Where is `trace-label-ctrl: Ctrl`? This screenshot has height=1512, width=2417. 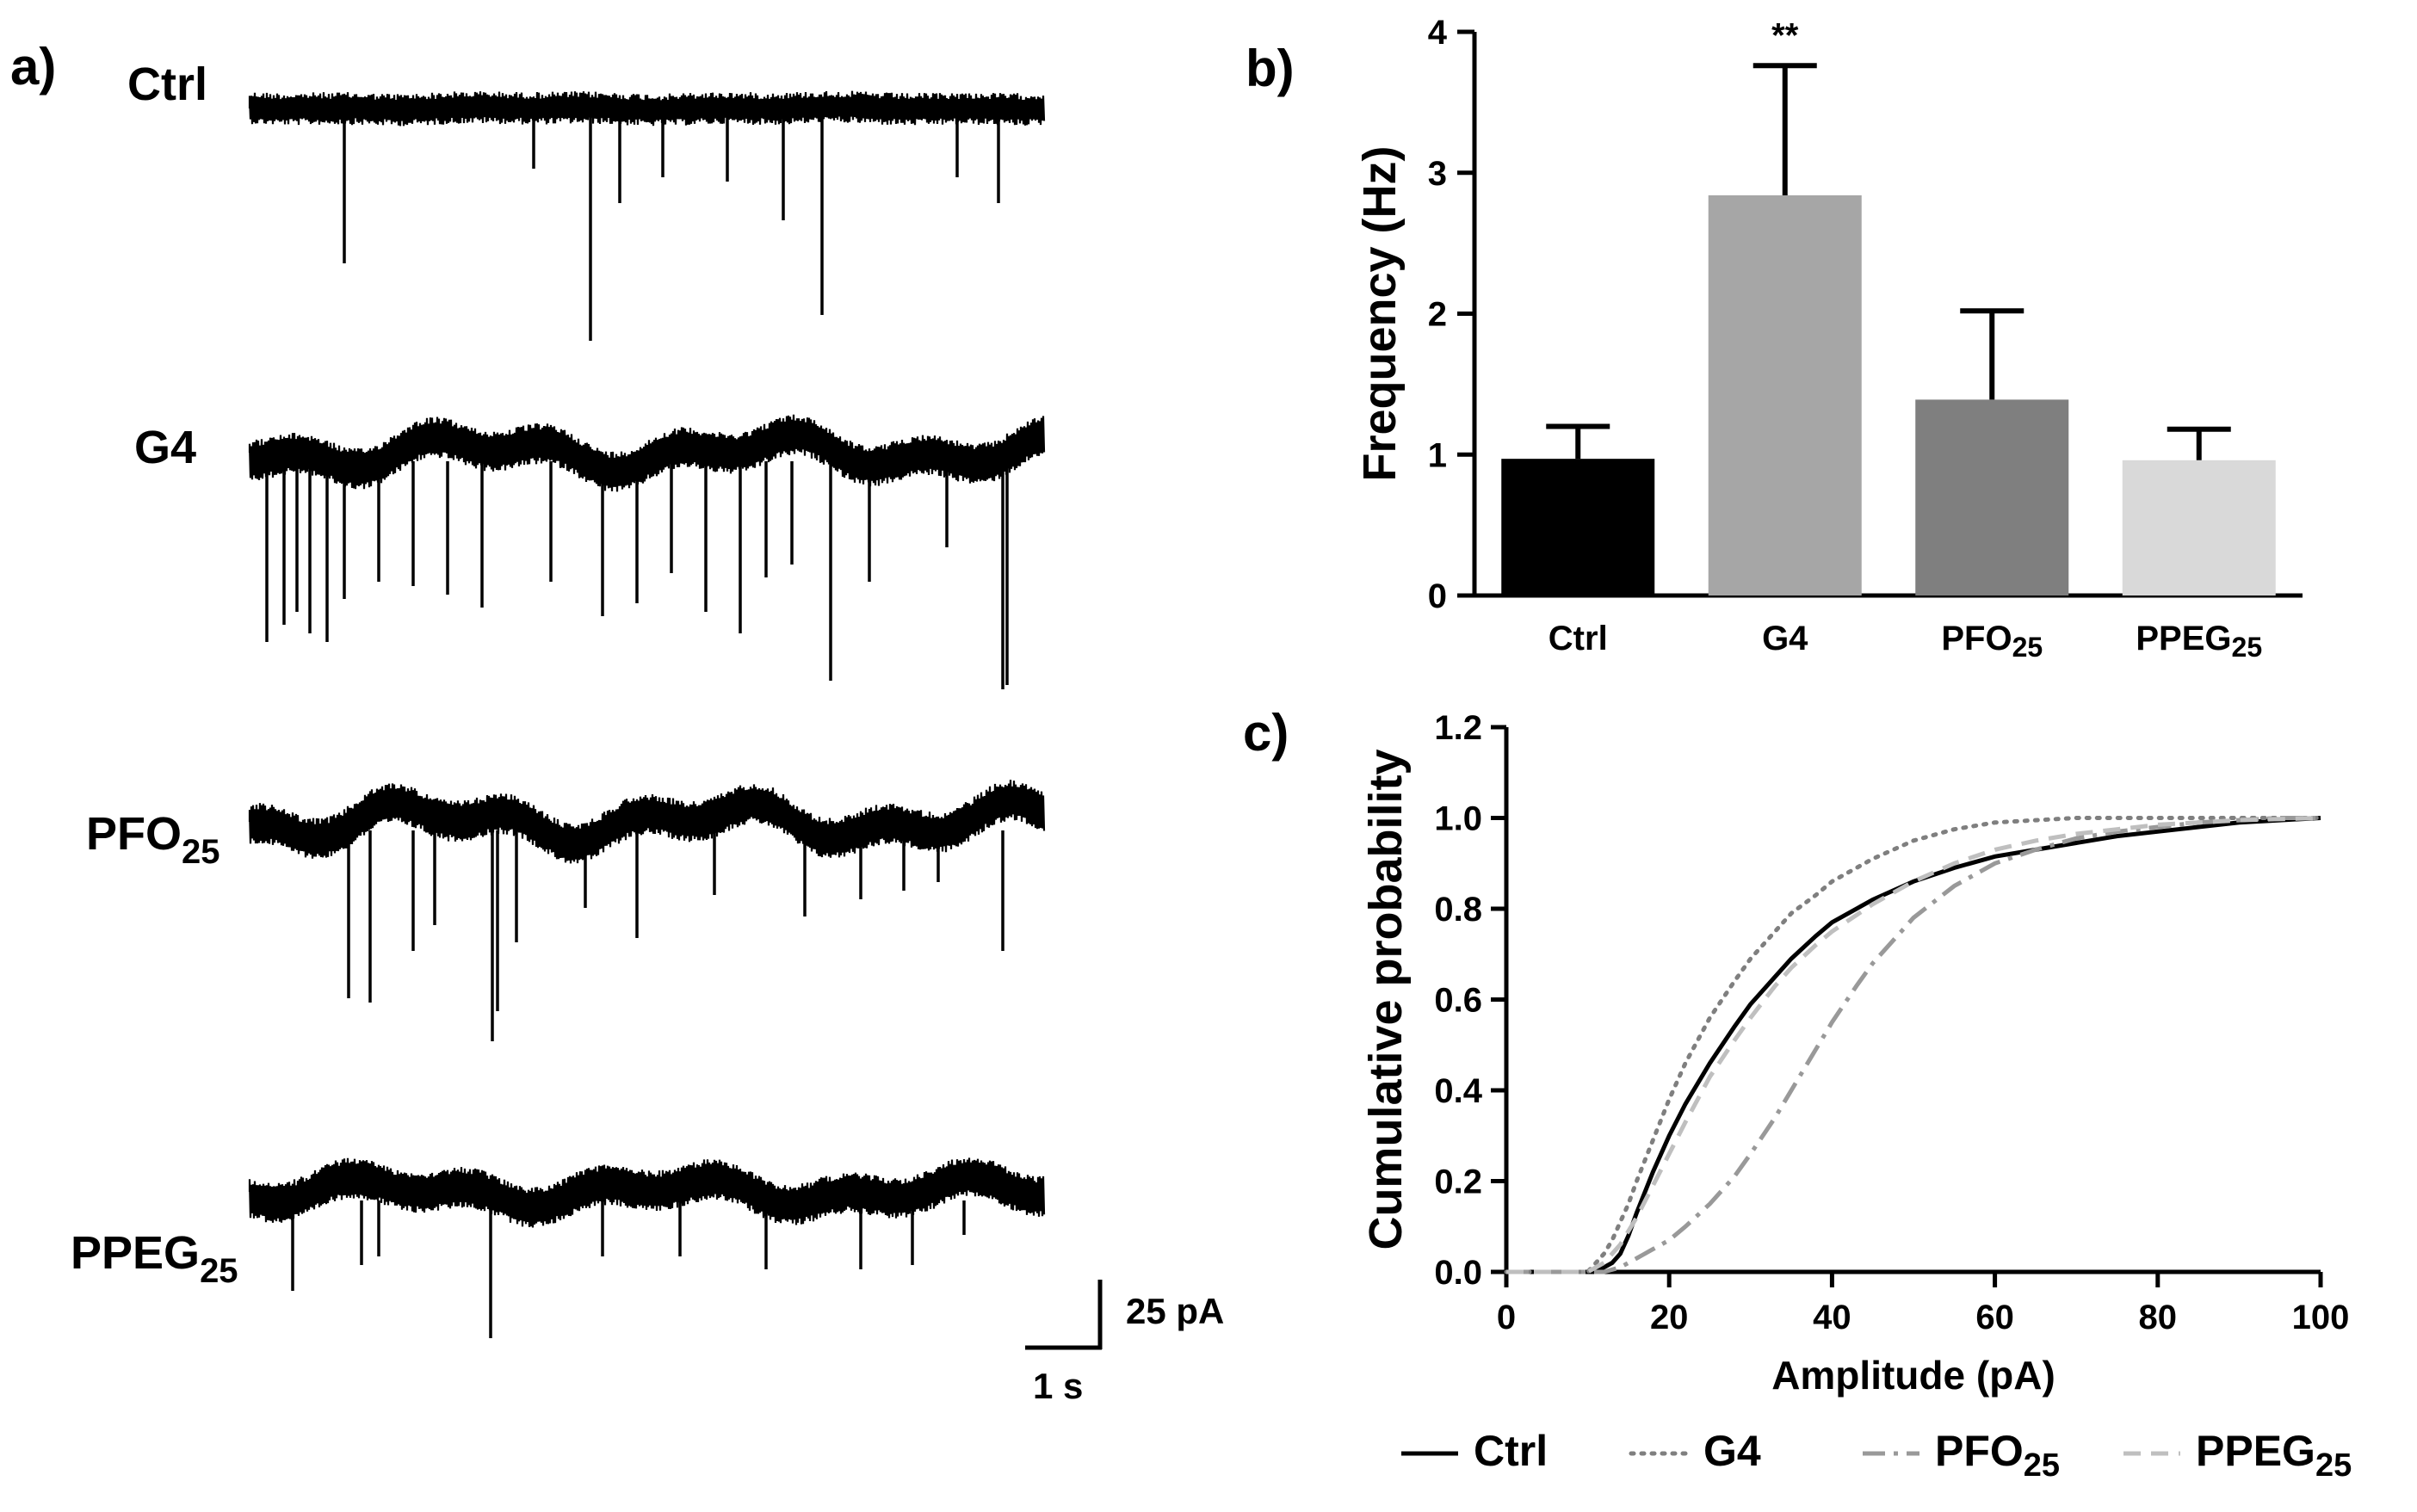 trace-label-ctrl: Ctrl is located at coordinates (167, 84).